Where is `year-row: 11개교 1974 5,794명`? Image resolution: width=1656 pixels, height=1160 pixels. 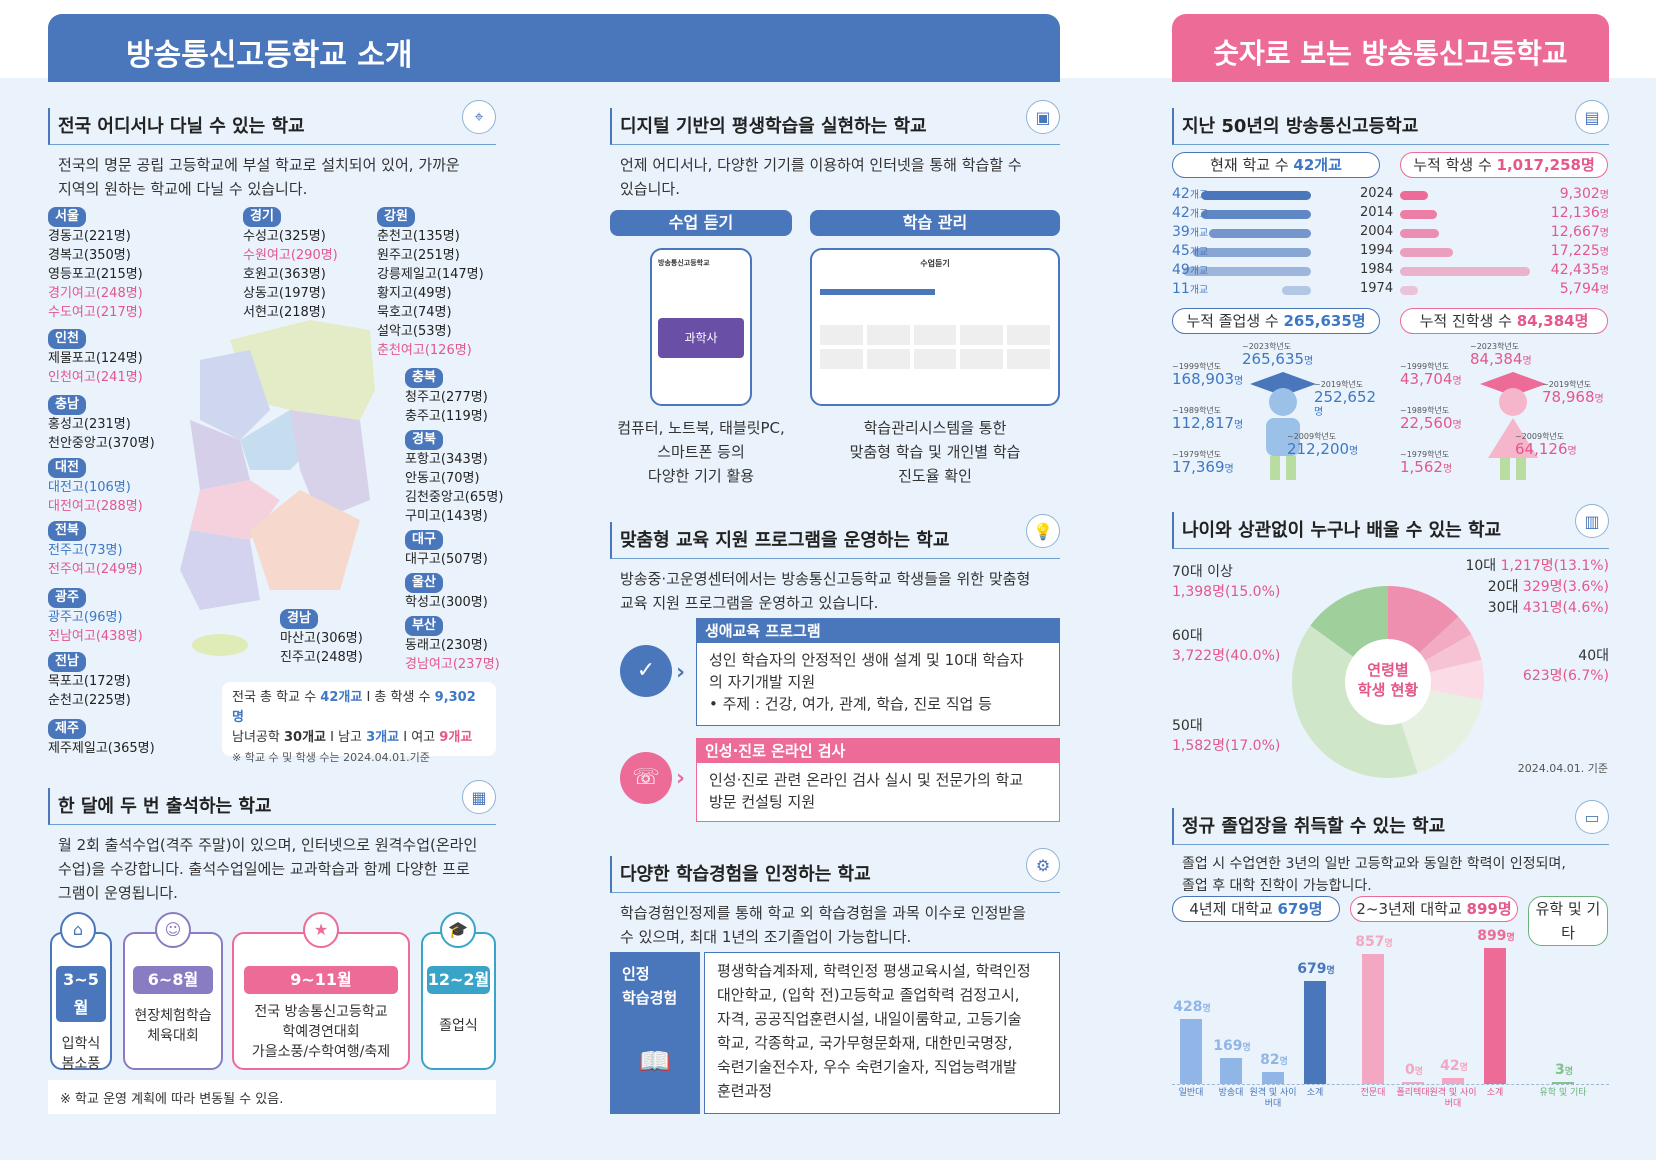 year-row: 11개교 1974 5,794명 is located at coordinates (1390, 290).